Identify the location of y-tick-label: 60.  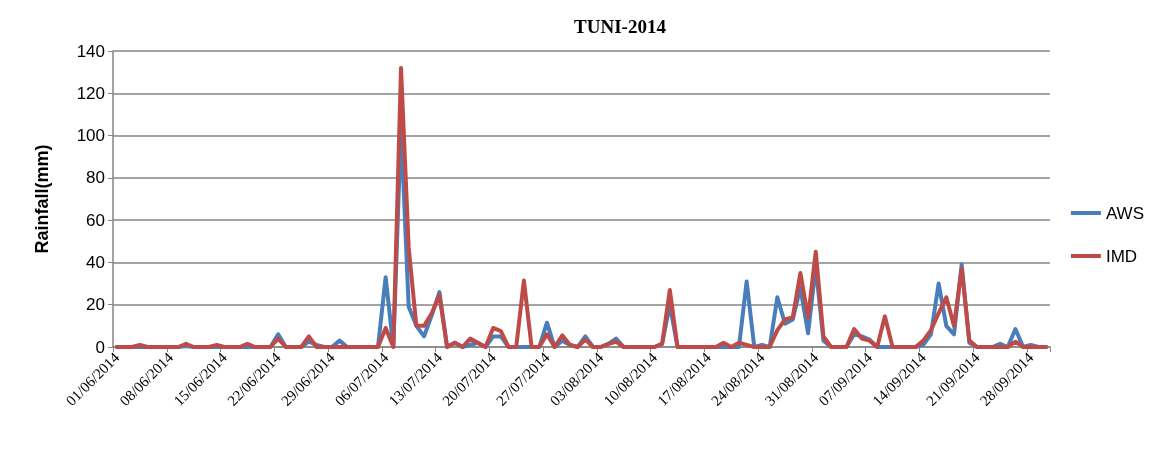
(95, 220).